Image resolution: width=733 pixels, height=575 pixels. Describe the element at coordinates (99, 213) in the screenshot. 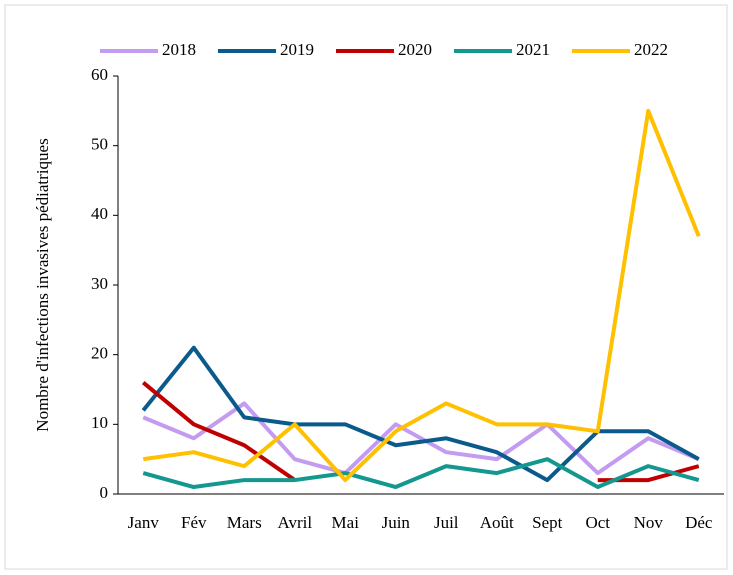

I see `y-tick-label: 40` at that location.